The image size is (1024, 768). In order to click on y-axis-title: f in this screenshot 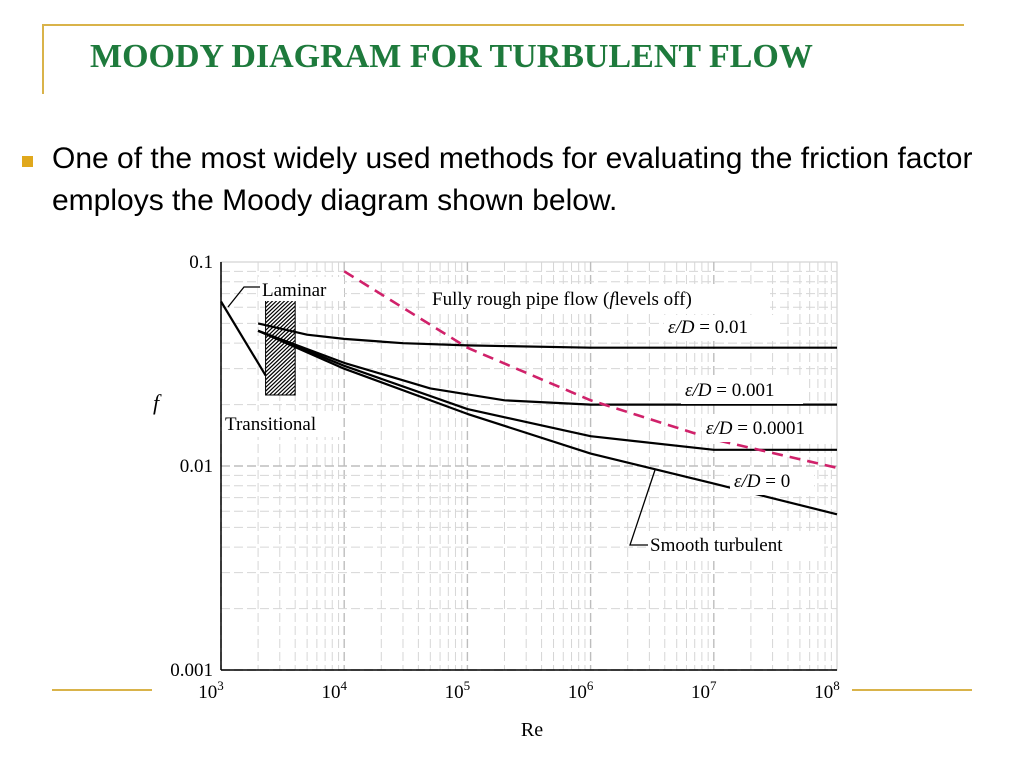, I will do `click(157, 402)`.